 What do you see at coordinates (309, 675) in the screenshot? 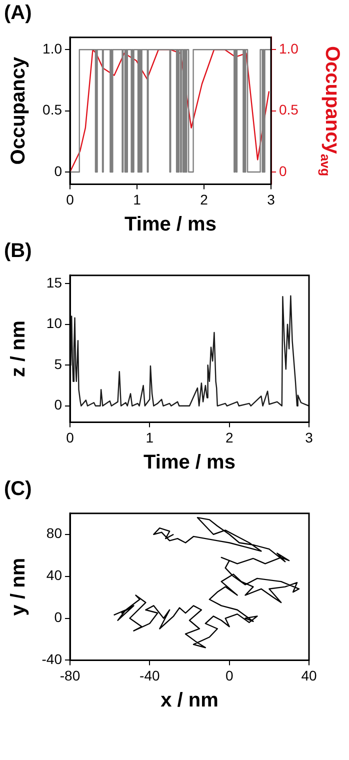
I see `x-tick-label: 40` at bounding box center [309, 675].